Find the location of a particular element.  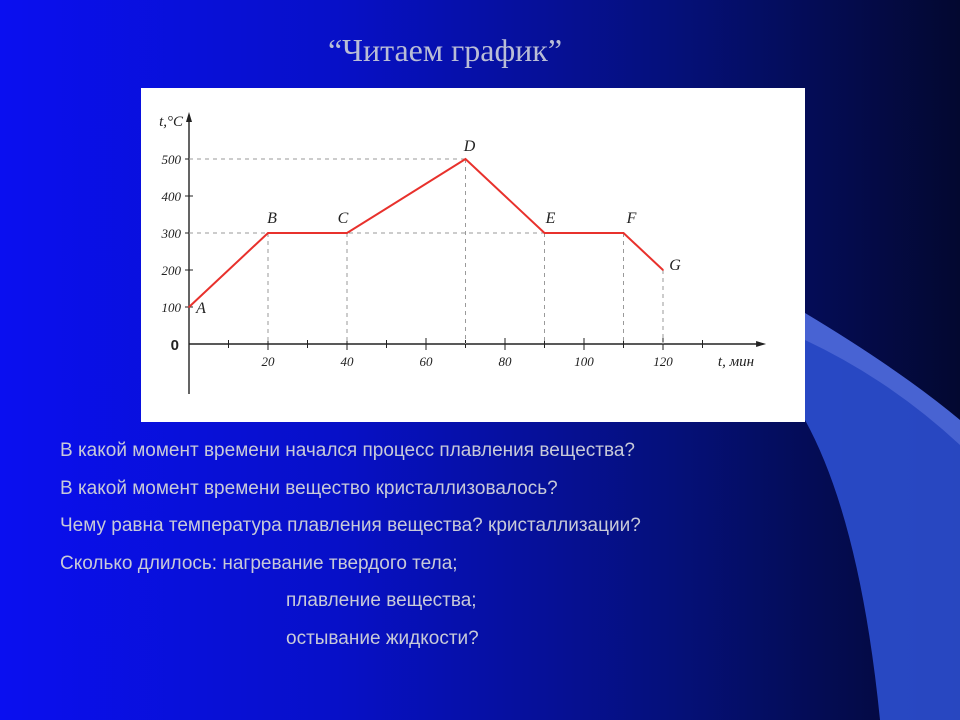

y-tick-label: 200 is located at coordinates (172, 270).